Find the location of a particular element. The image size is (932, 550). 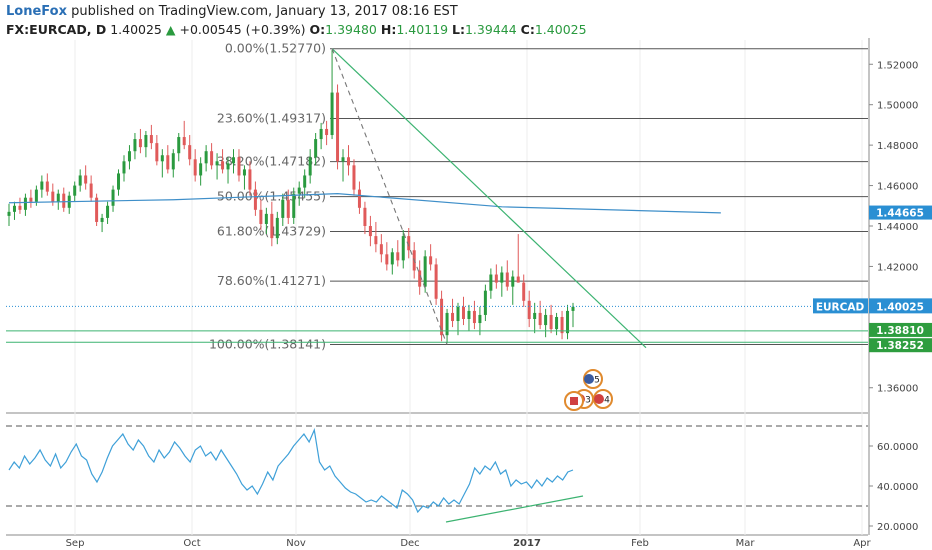

last-price-tag is located at coordinates (900, 306).